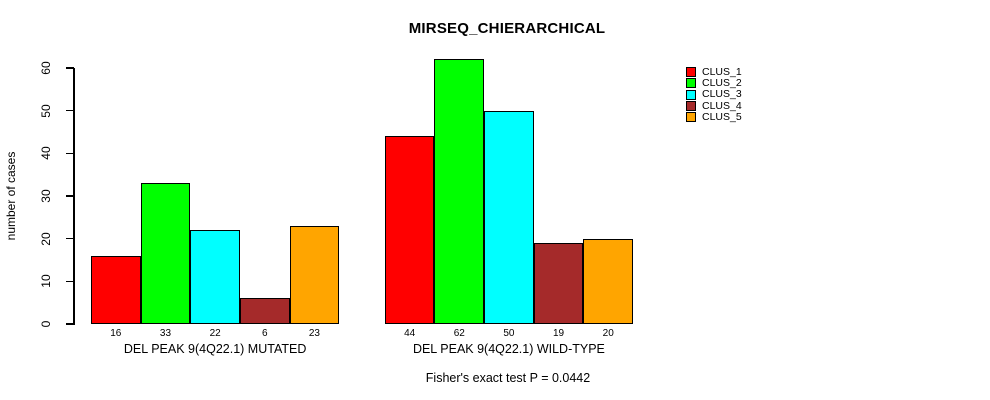 The width and height of the screenshot is (990, 400). I want to click on legend-label: CLUS_2, so click(722, 82).